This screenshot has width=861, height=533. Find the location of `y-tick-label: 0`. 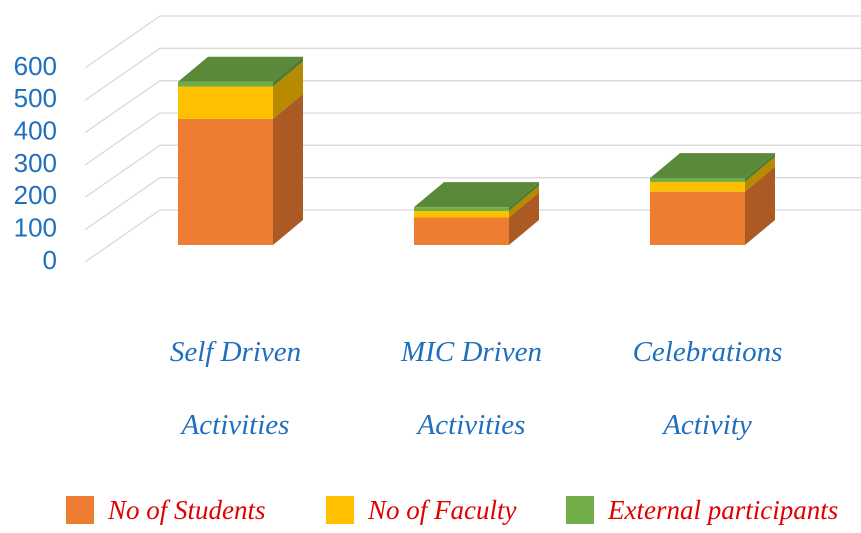

y-tick-label: 0 is located at coordinates (50, 260).